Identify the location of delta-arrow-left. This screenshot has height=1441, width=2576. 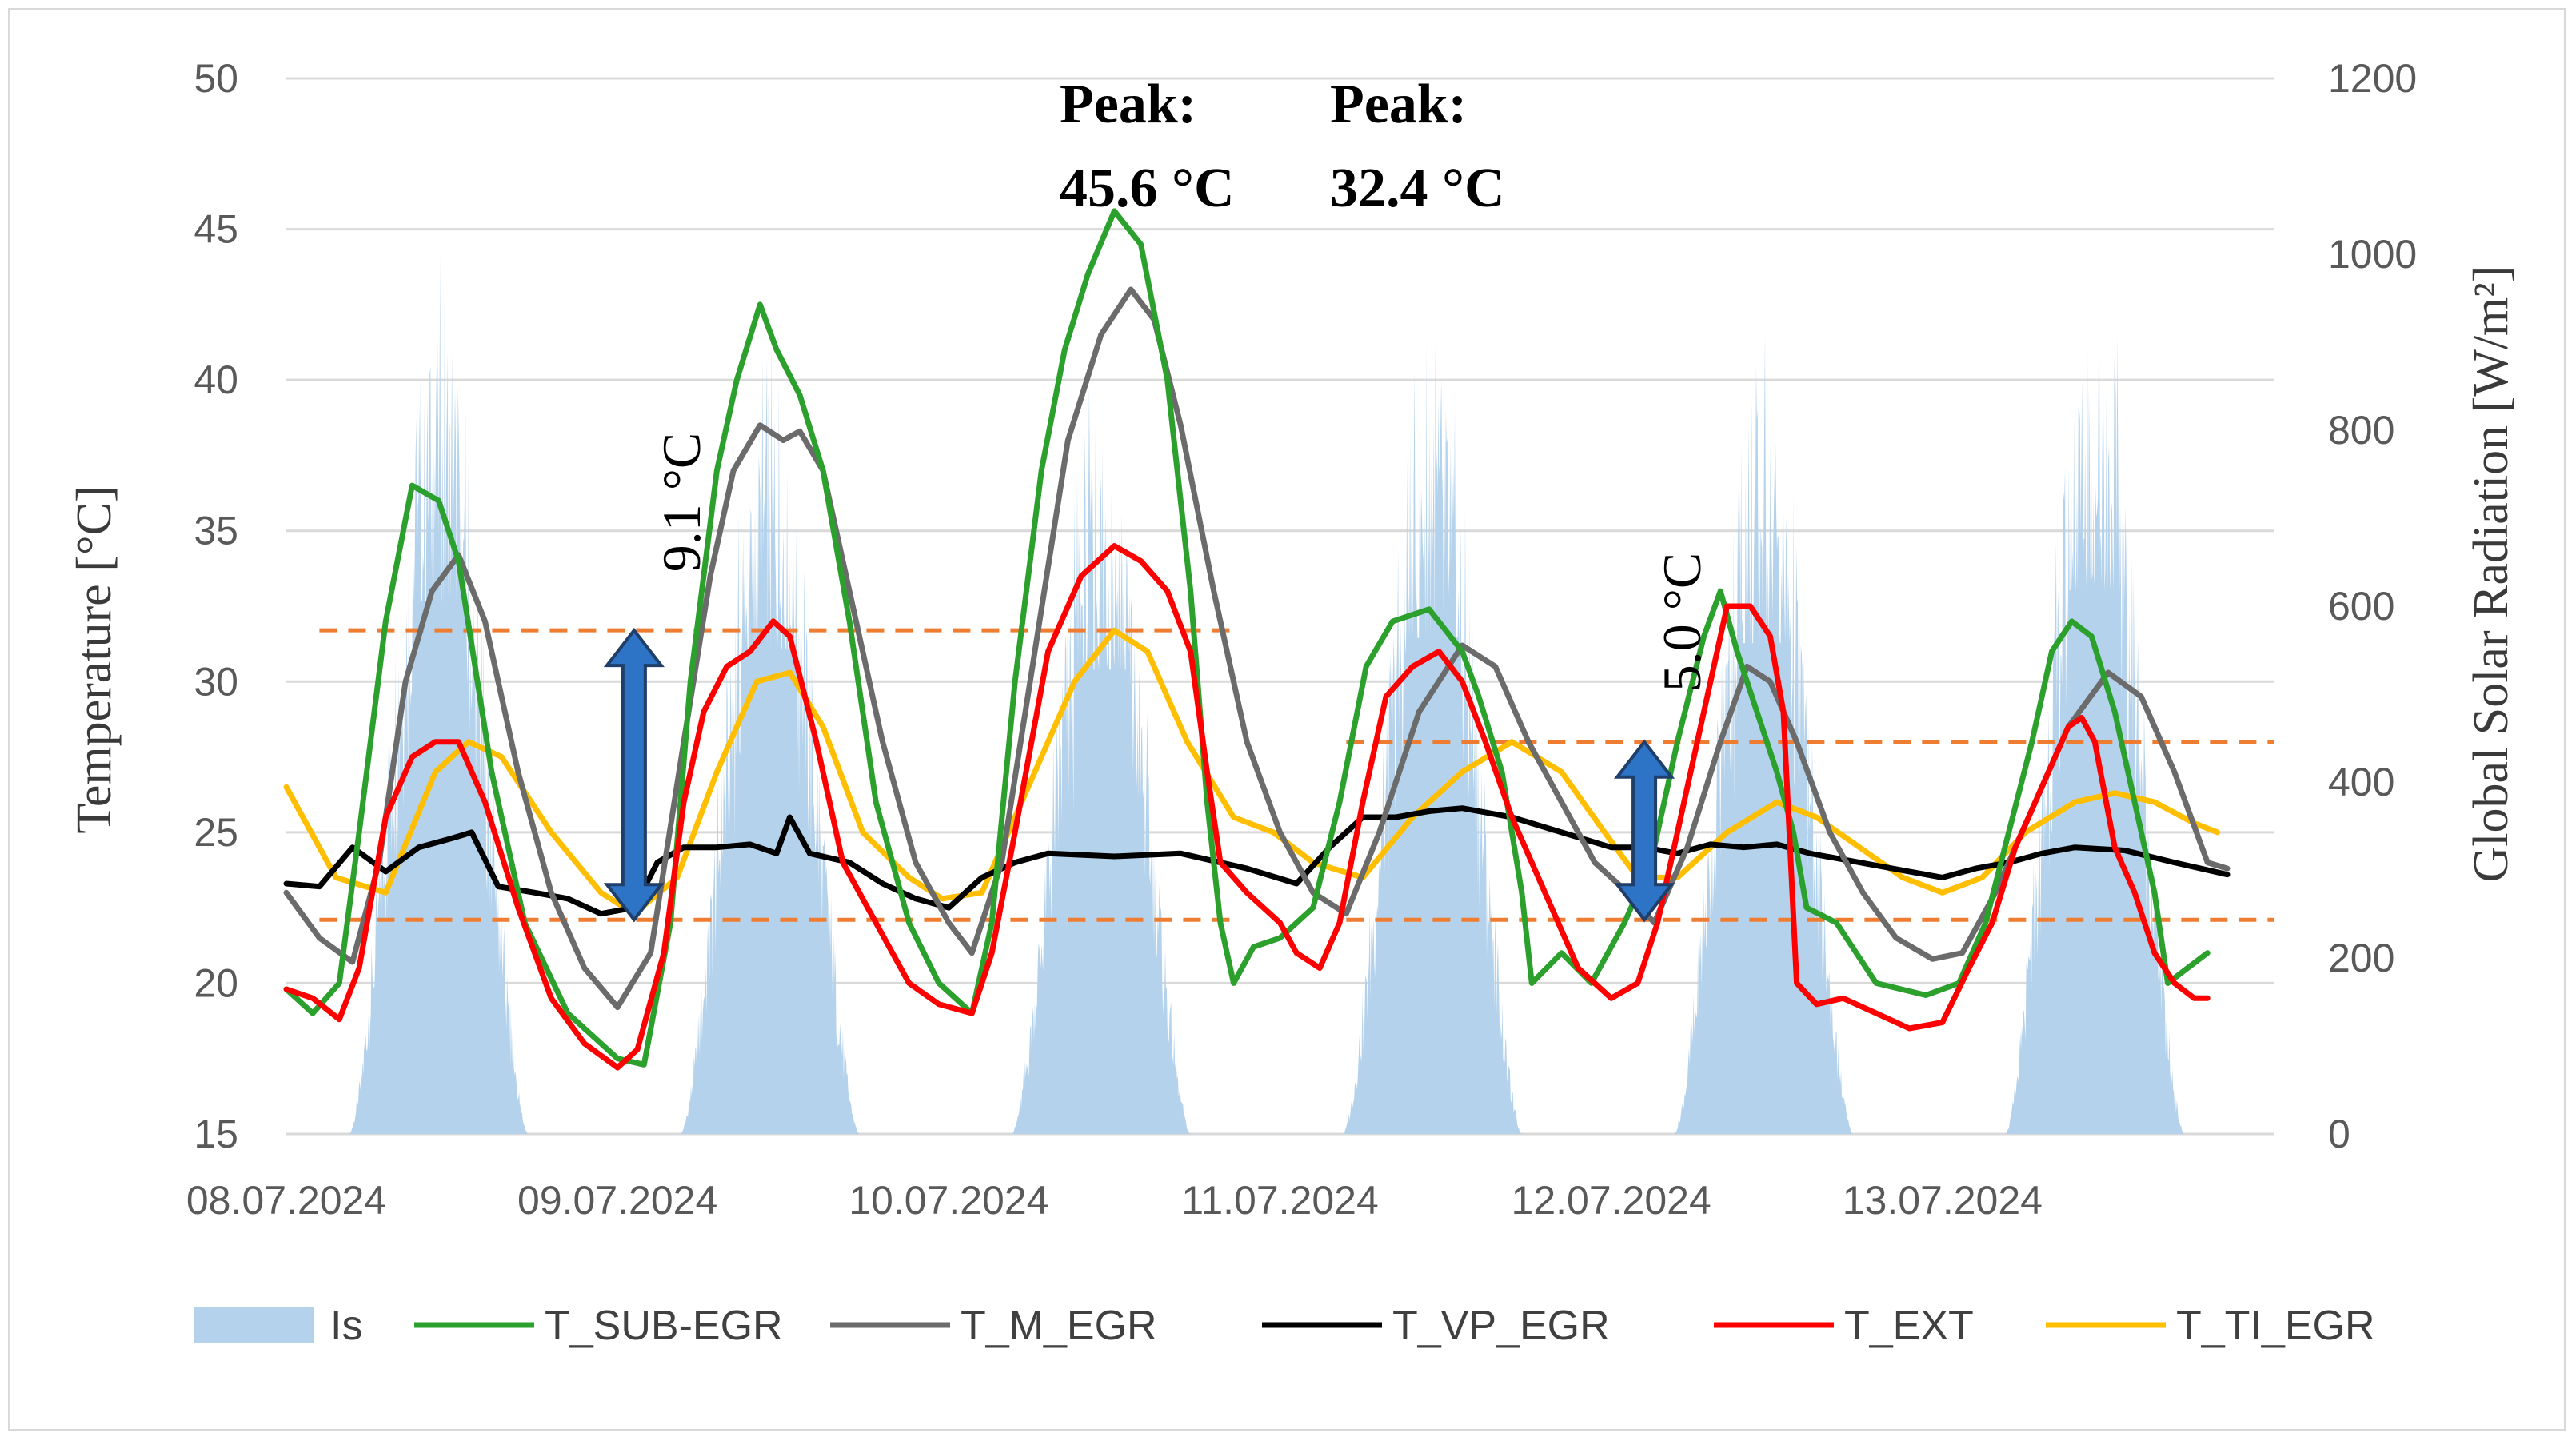
(634, 775).